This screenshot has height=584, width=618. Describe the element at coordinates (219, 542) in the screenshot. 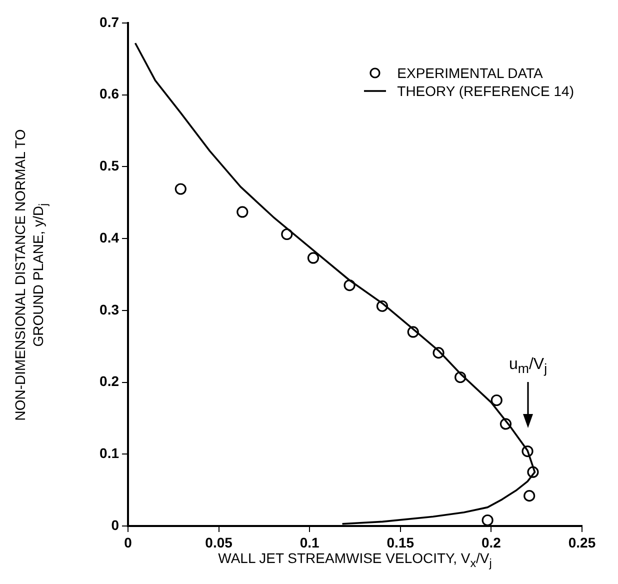

I see `x-tick-label: 0.05` at that location.